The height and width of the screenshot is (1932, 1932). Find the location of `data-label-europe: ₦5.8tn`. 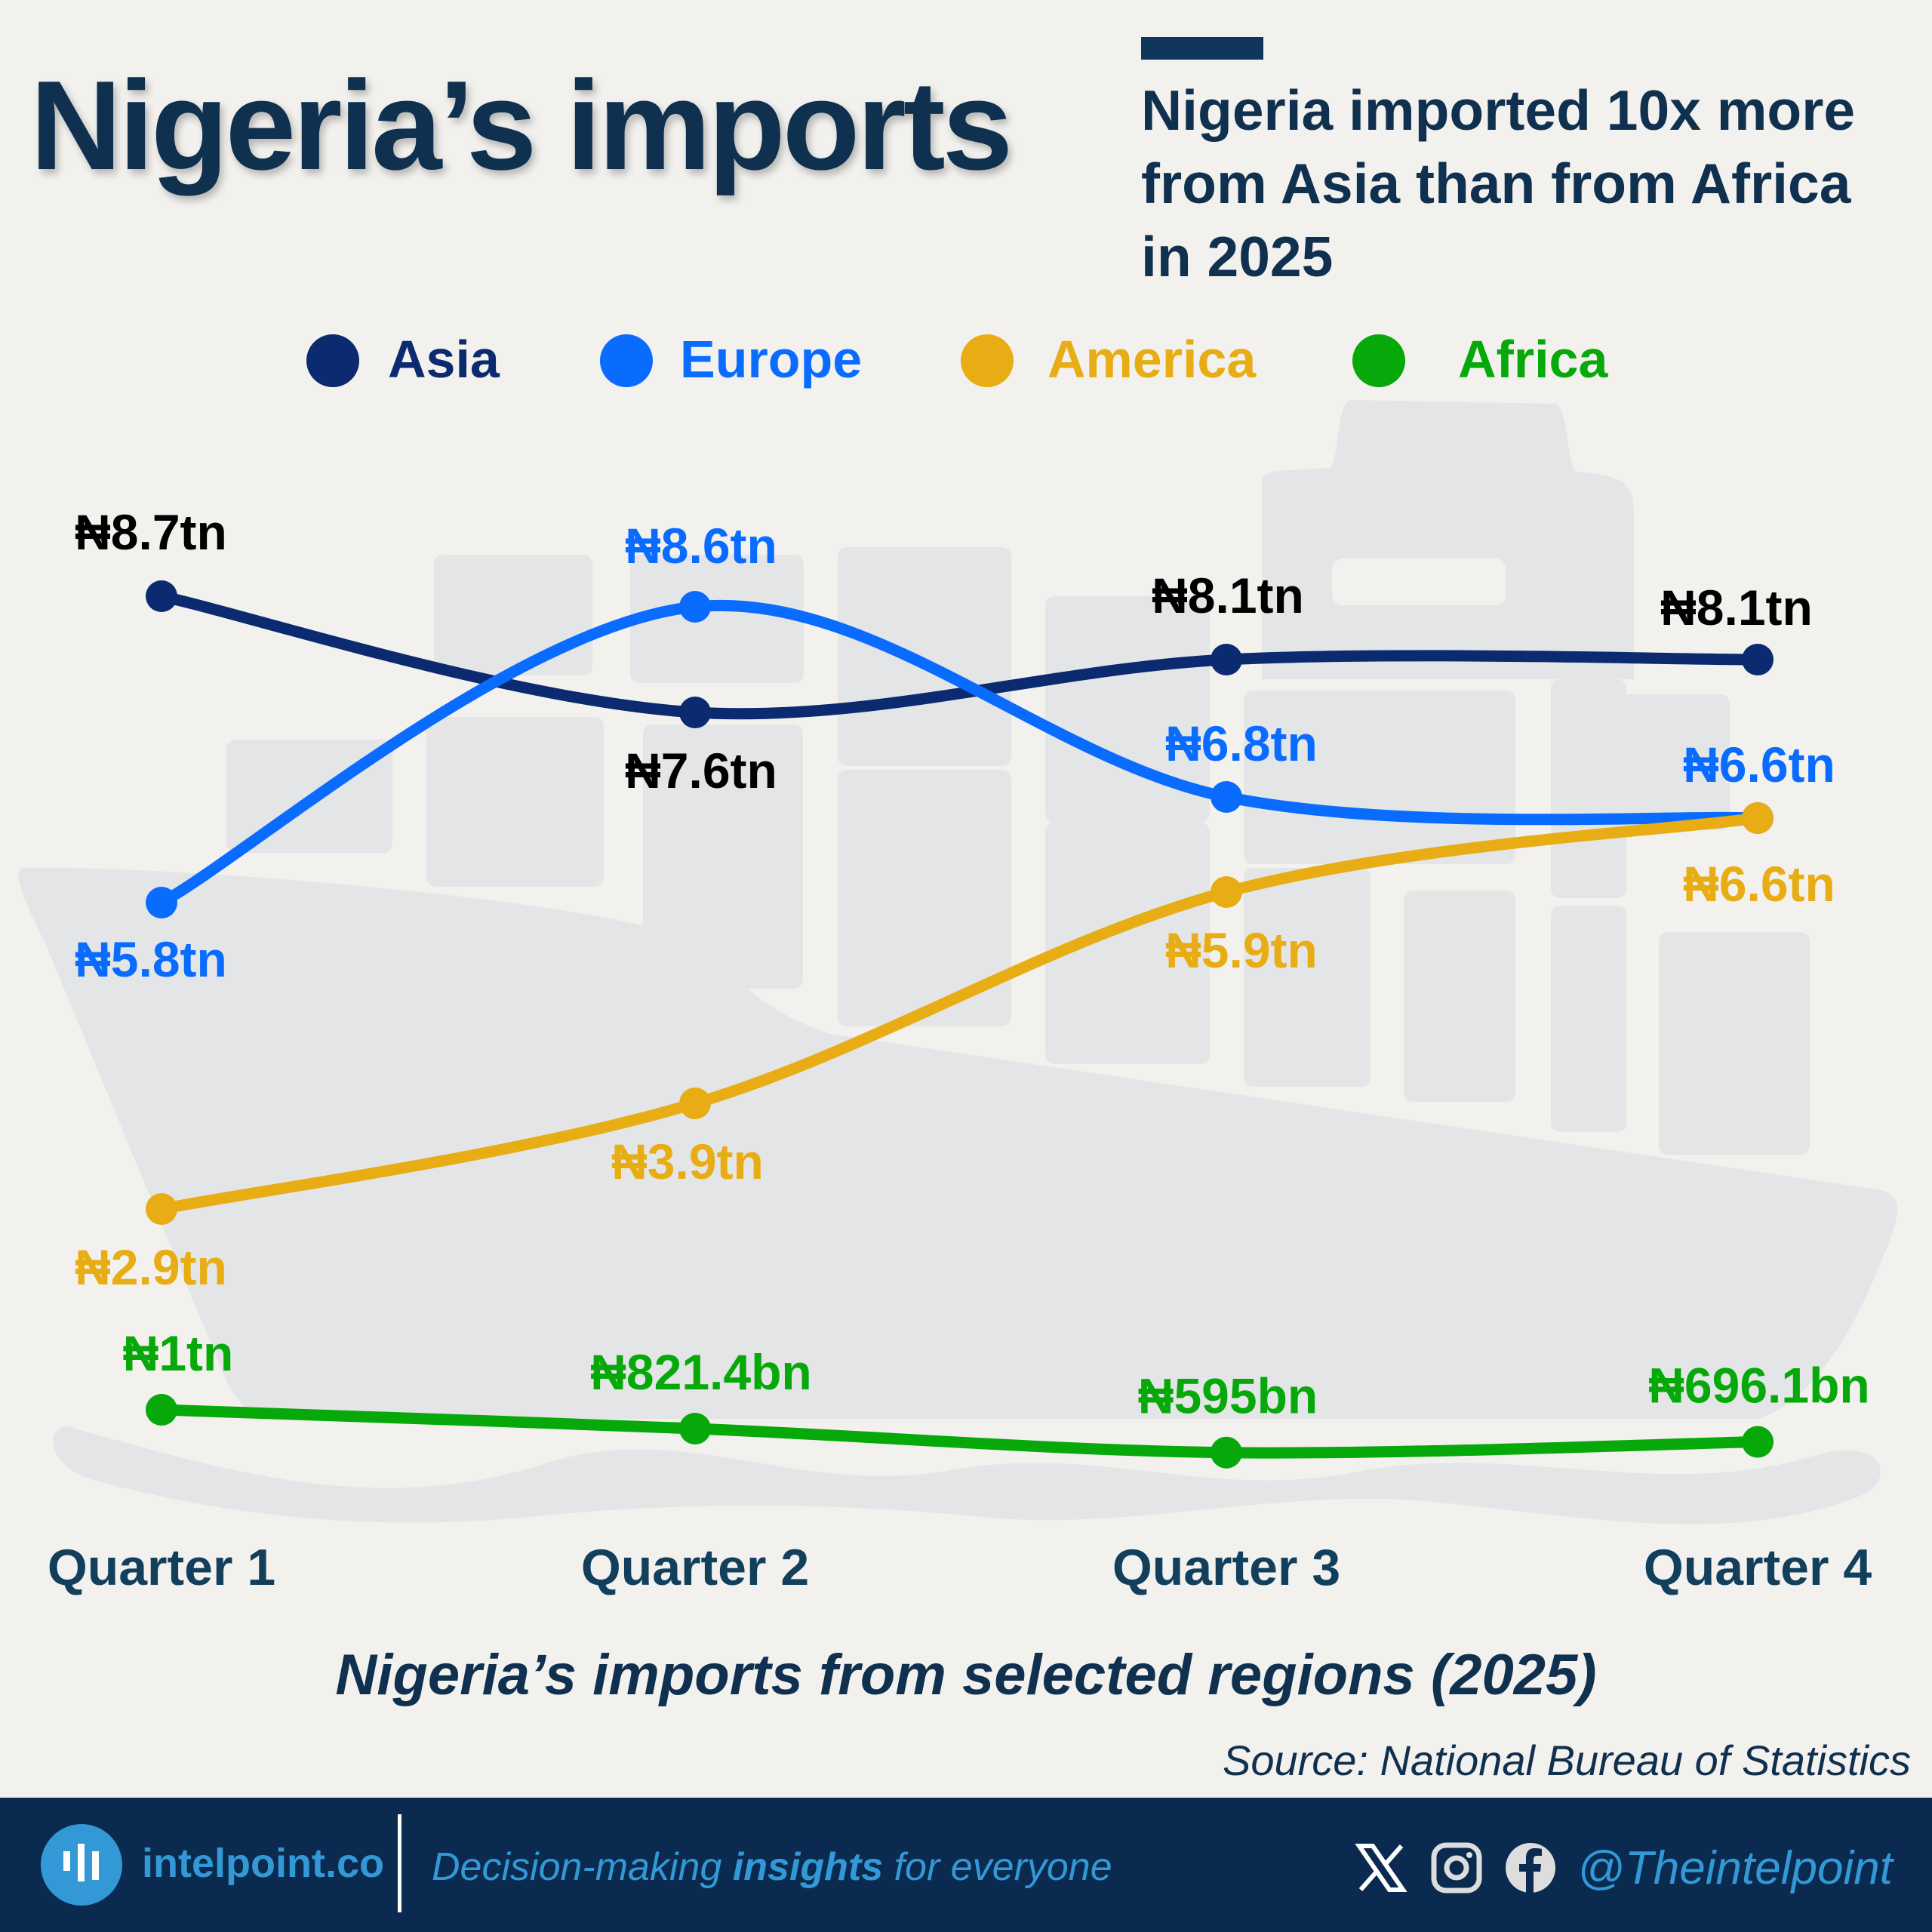

data-label-europe: ₦5.8tn is located at coordinates (151, 959).